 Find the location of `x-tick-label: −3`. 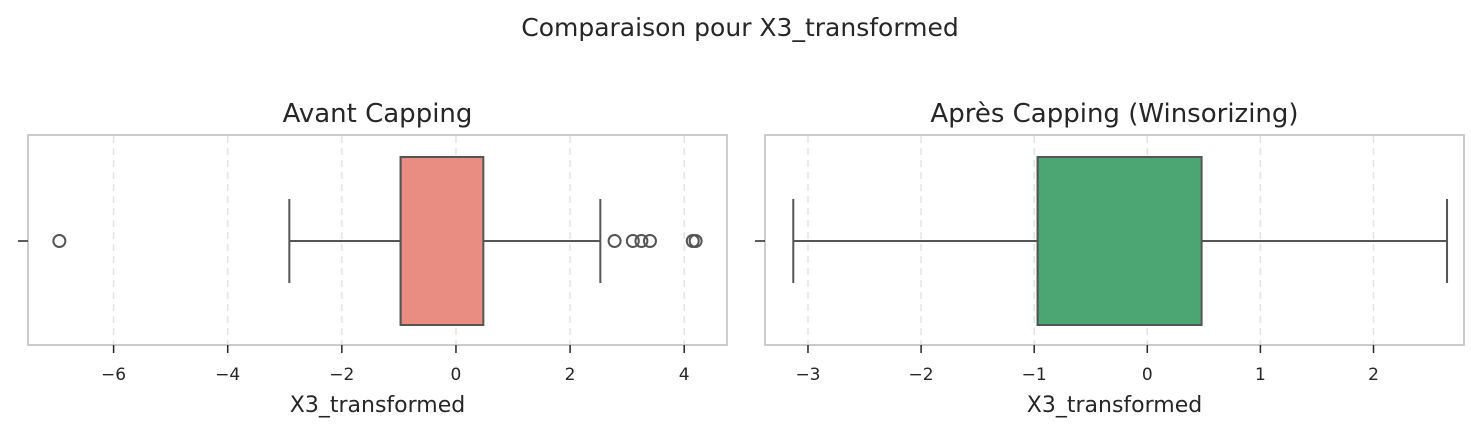

x-tick-label: −3 is located at coordinates (807, 375).